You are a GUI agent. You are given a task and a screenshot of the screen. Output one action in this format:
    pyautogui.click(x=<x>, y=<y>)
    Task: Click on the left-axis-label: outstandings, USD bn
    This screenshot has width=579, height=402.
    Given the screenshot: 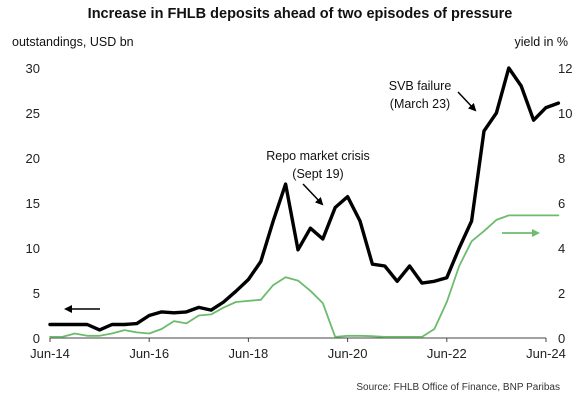 What is the action you would take?
    pyautogui.click(x=73, y=42)
    